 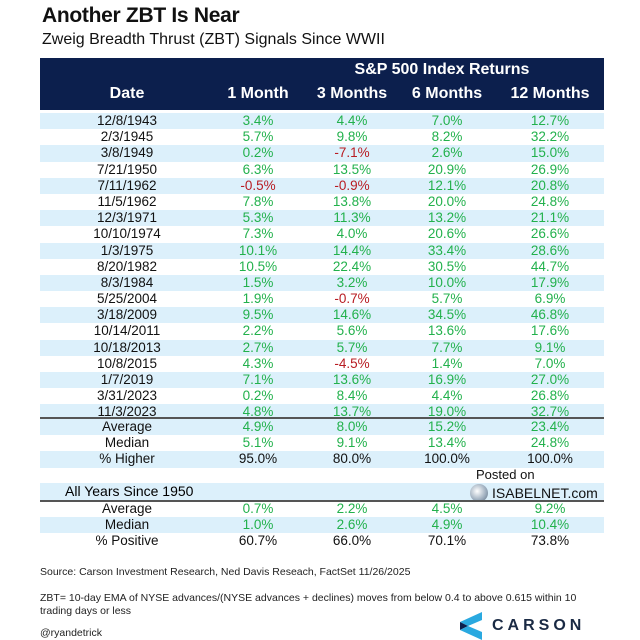 What do you see at coordinates (550, 250) in the screenshot?
I see `table-cell: 28.6%` at bounding box center [550, 250].